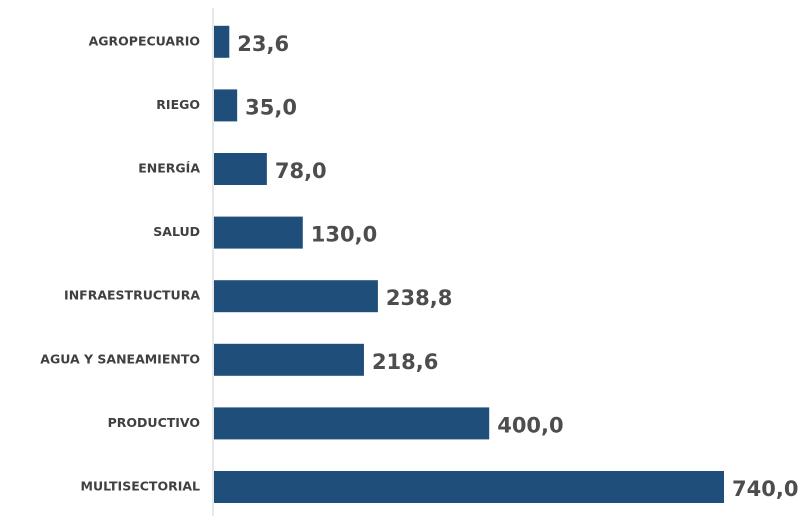 The width and height of the screenshot is (802, 516). I want to click on category-label: AGUA Y SANEAMIENTO, so click(120, 358).